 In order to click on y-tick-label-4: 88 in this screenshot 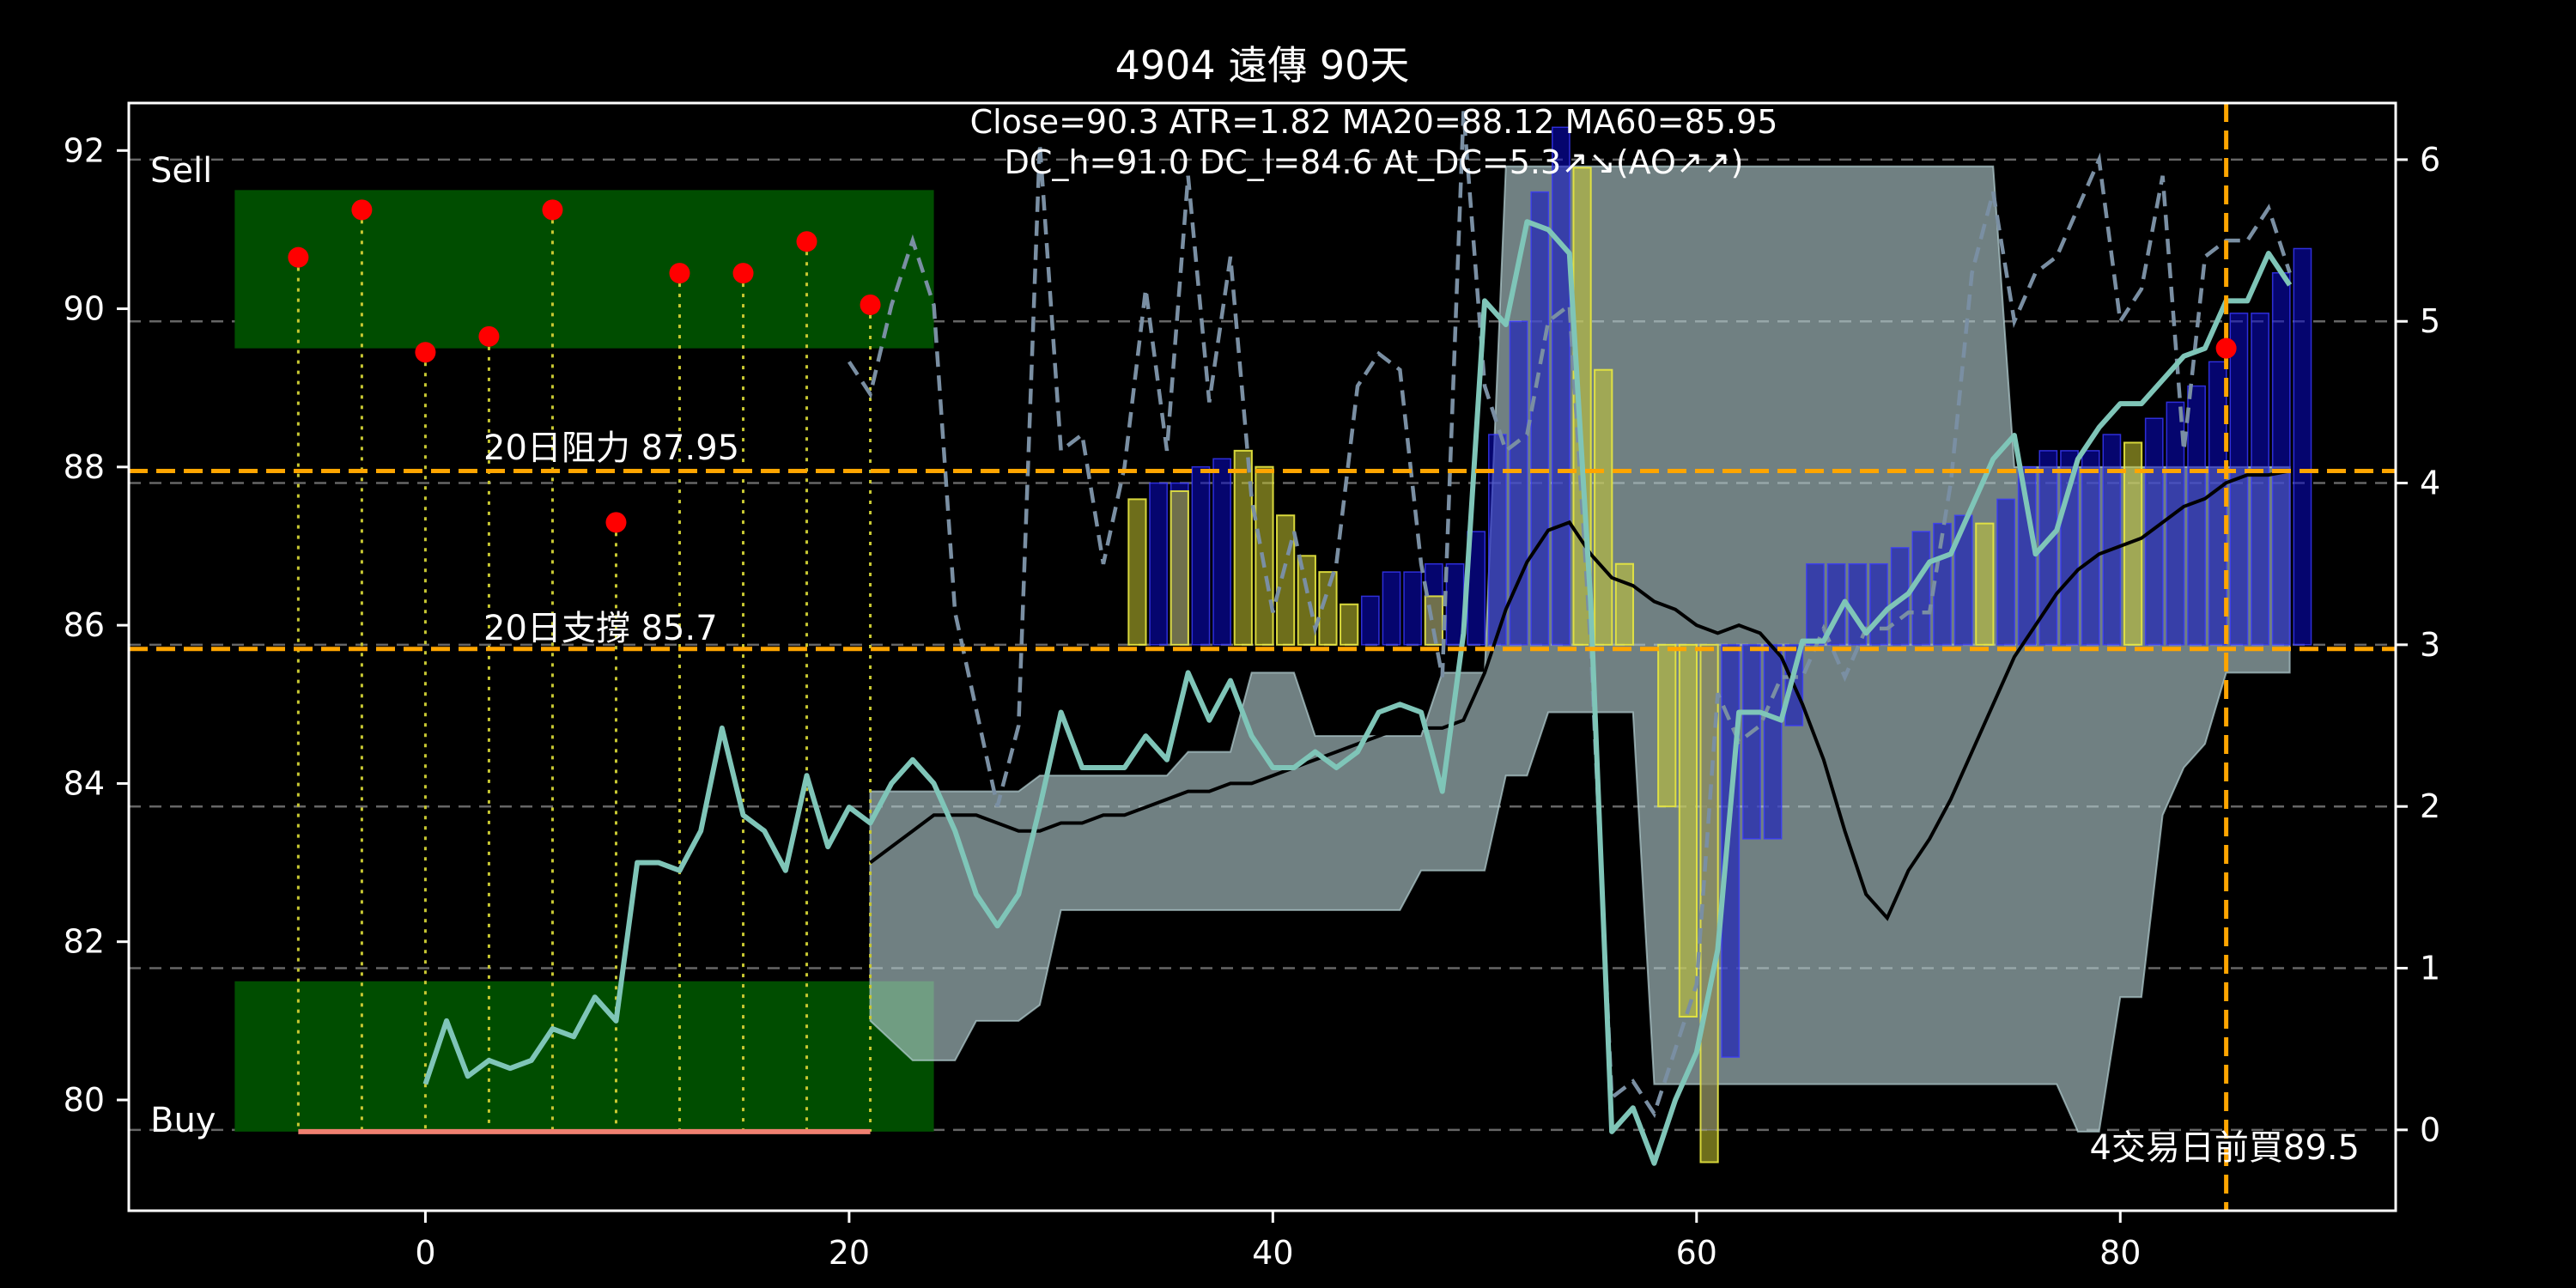, I will do `click(85, 467)`.